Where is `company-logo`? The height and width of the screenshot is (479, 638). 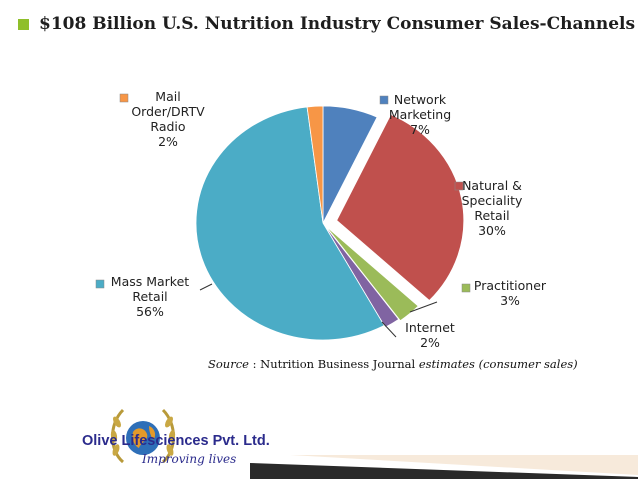
company-logo is located at coordinates (143, 436).